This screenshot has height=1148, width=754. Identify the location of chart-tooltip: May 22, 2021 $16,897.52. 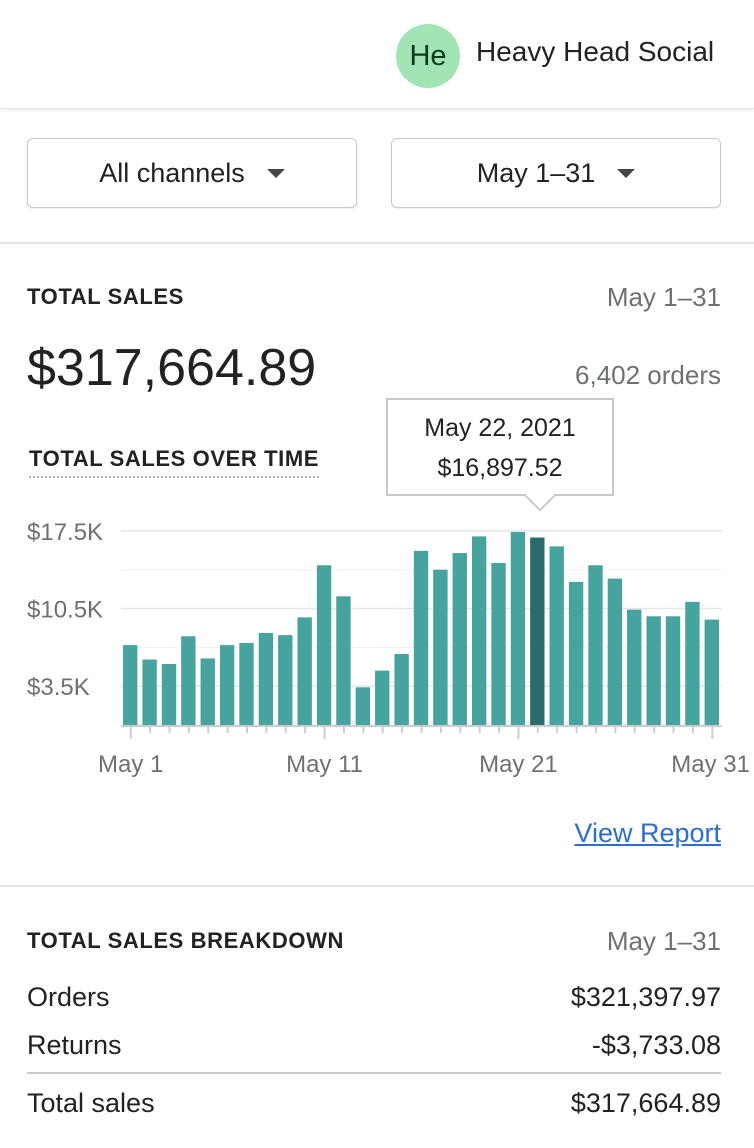
(500, 455).